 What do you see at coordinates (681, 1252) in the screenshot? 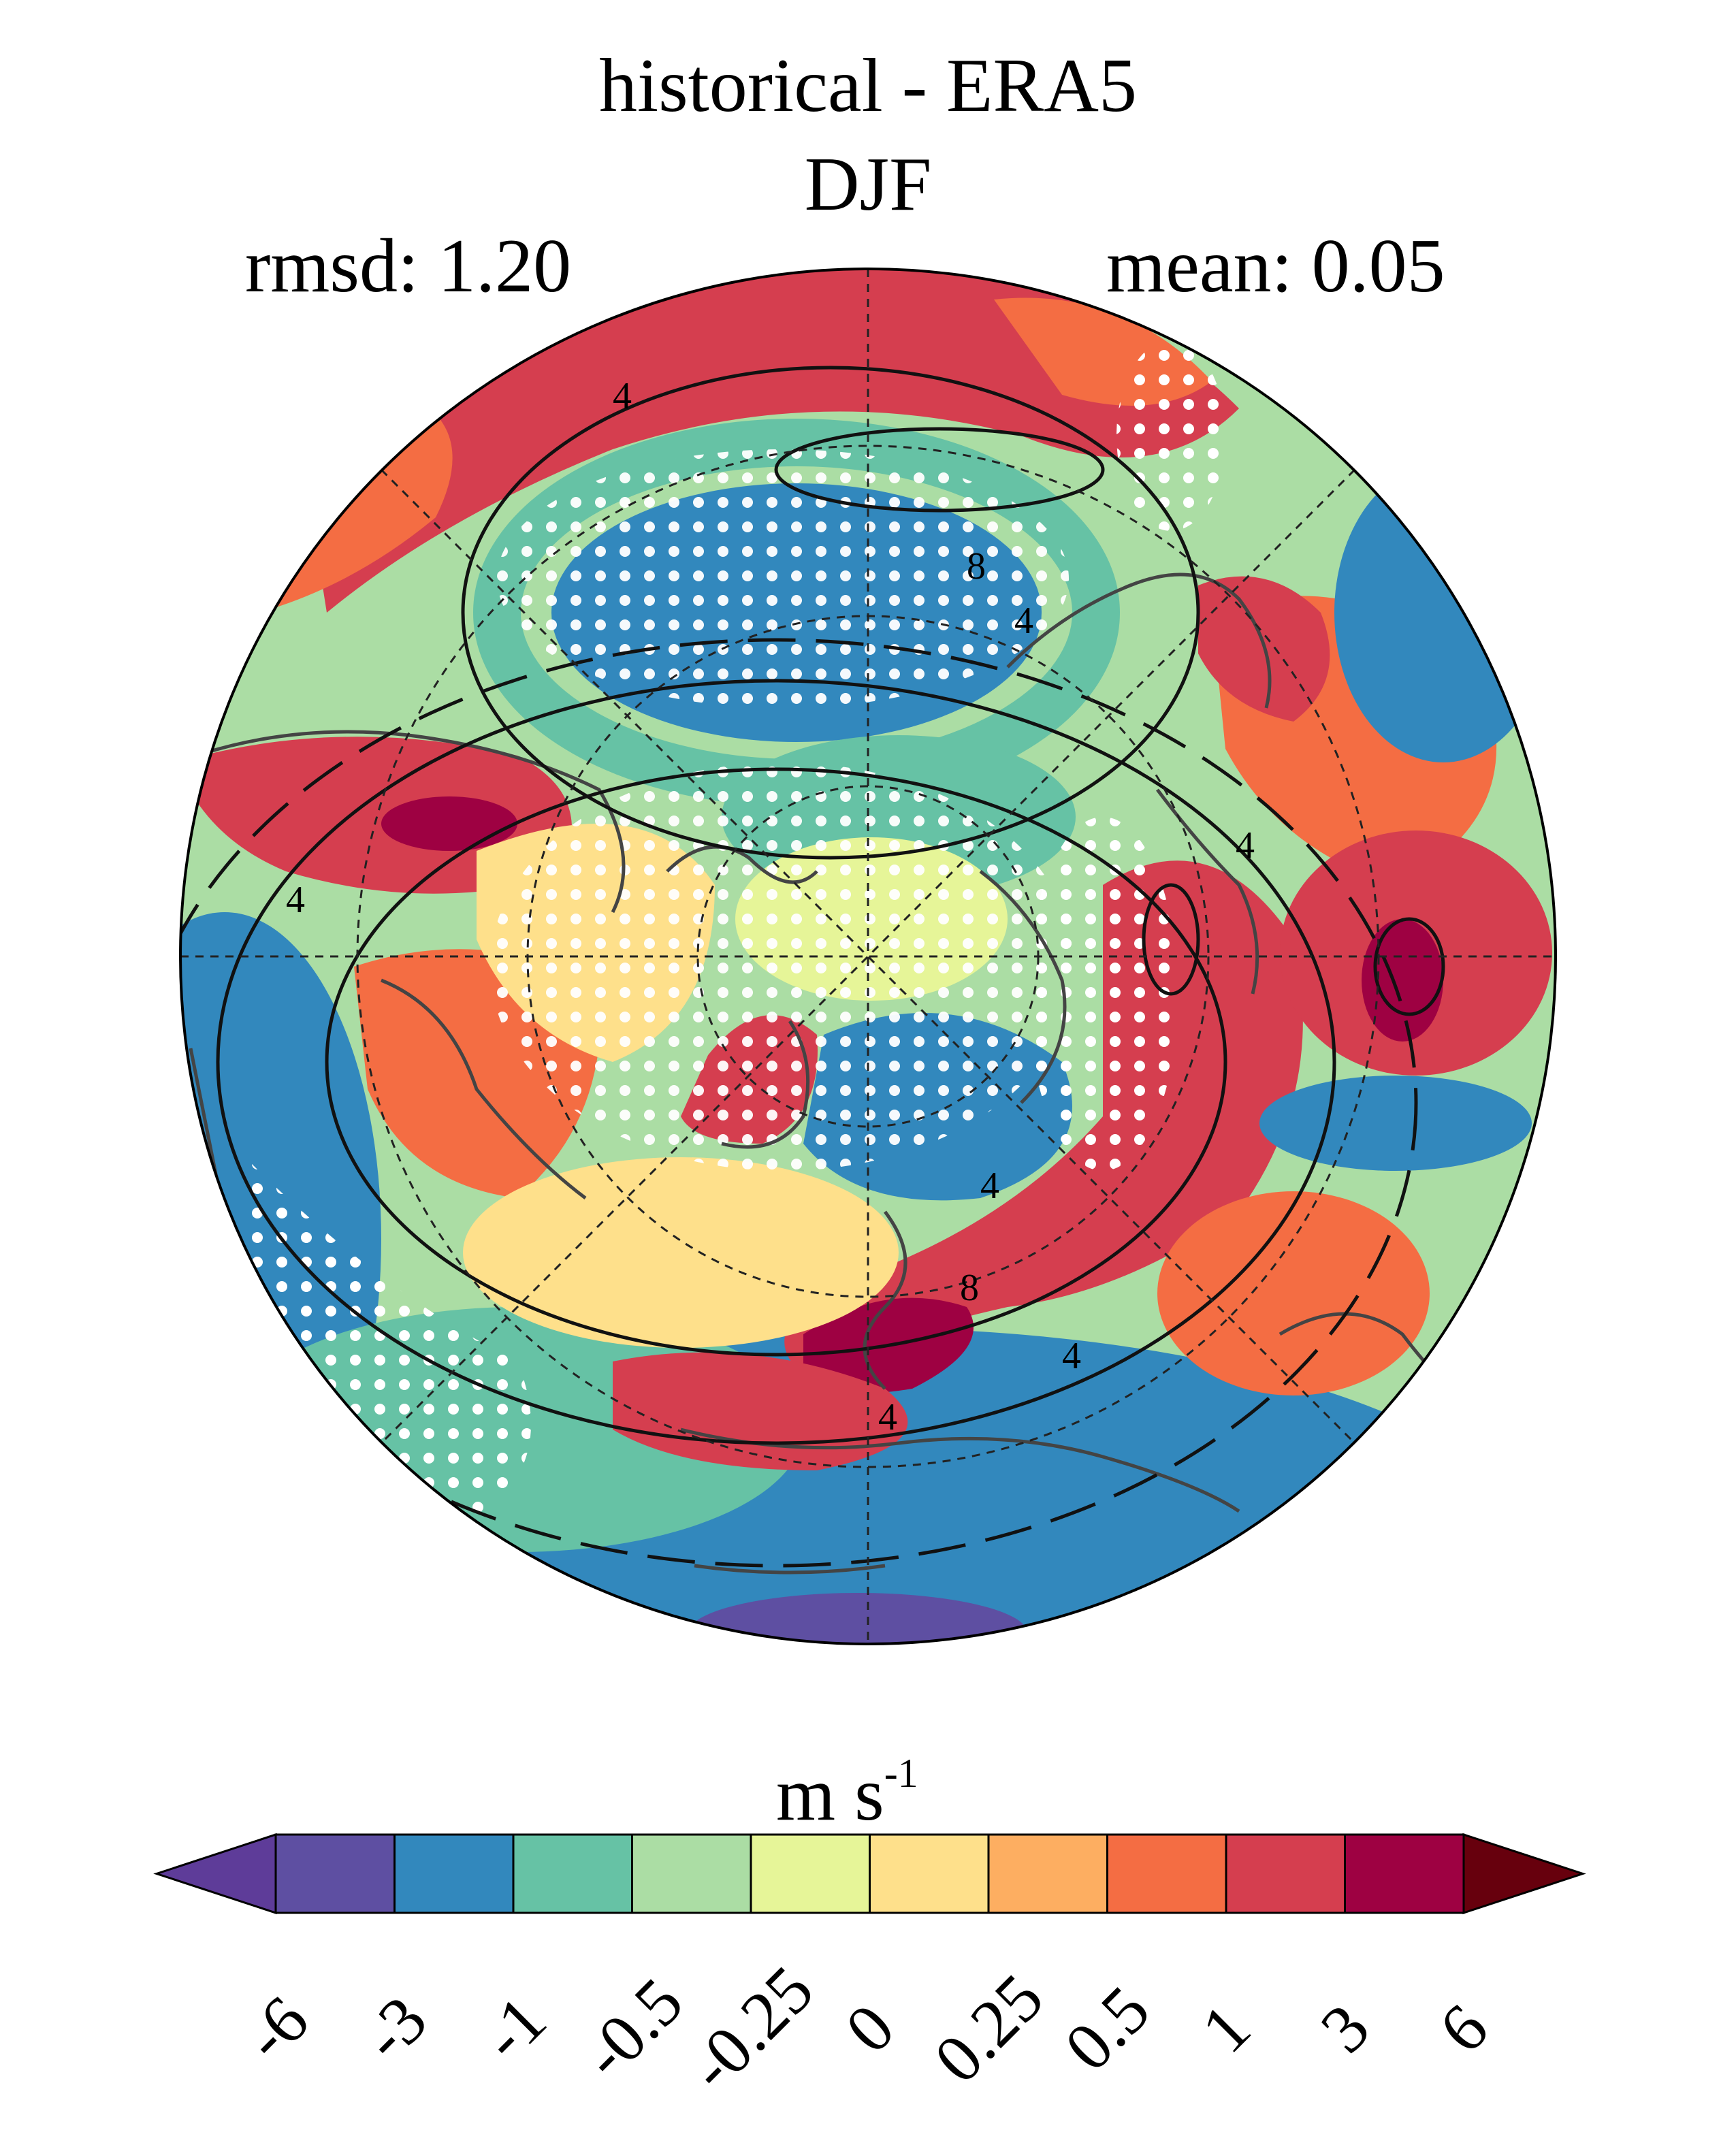
I see `anomaly-yellow-belt` at bounding box center [681, 1252].